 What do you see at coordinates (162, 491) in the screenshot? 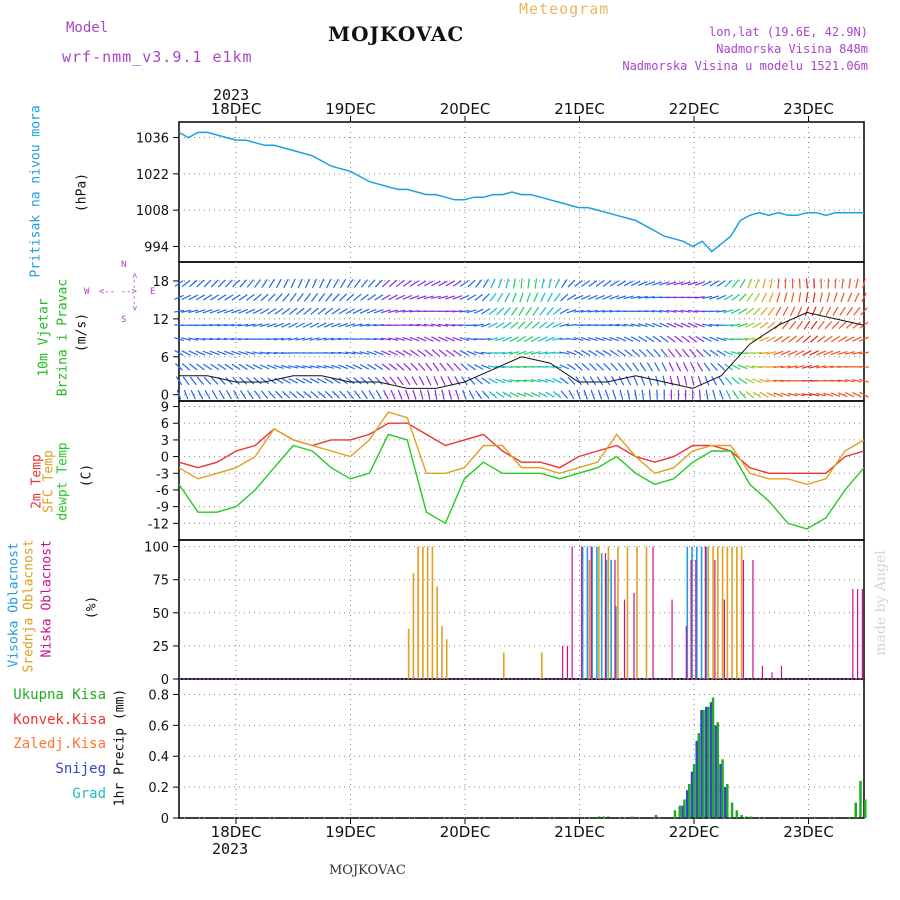
I see `temperature-y-tick-label: -6` at bounding box center [162, 491].